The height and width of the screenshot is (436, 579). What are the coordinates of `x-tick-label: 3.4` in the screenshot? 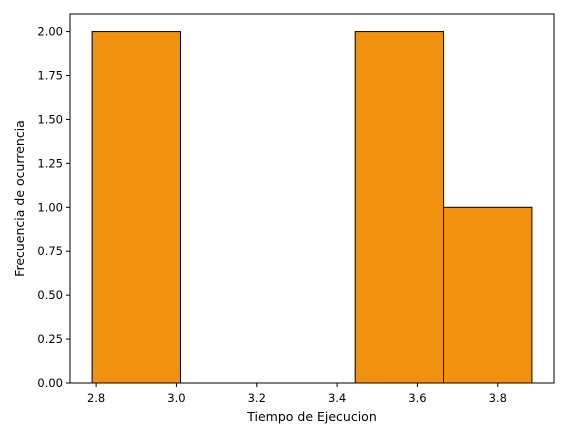 It's located at (337, 398).